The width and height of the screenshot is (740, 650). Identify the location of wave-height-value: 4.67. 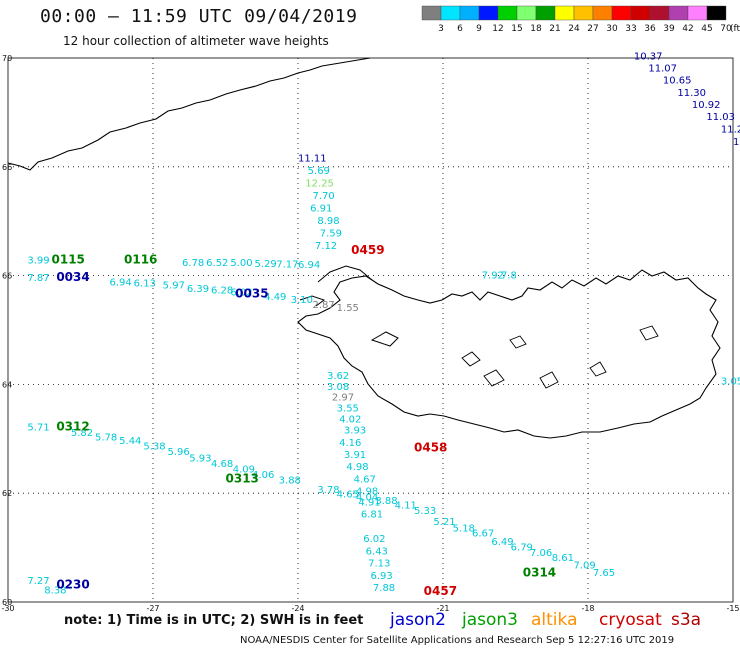
(365, 479).